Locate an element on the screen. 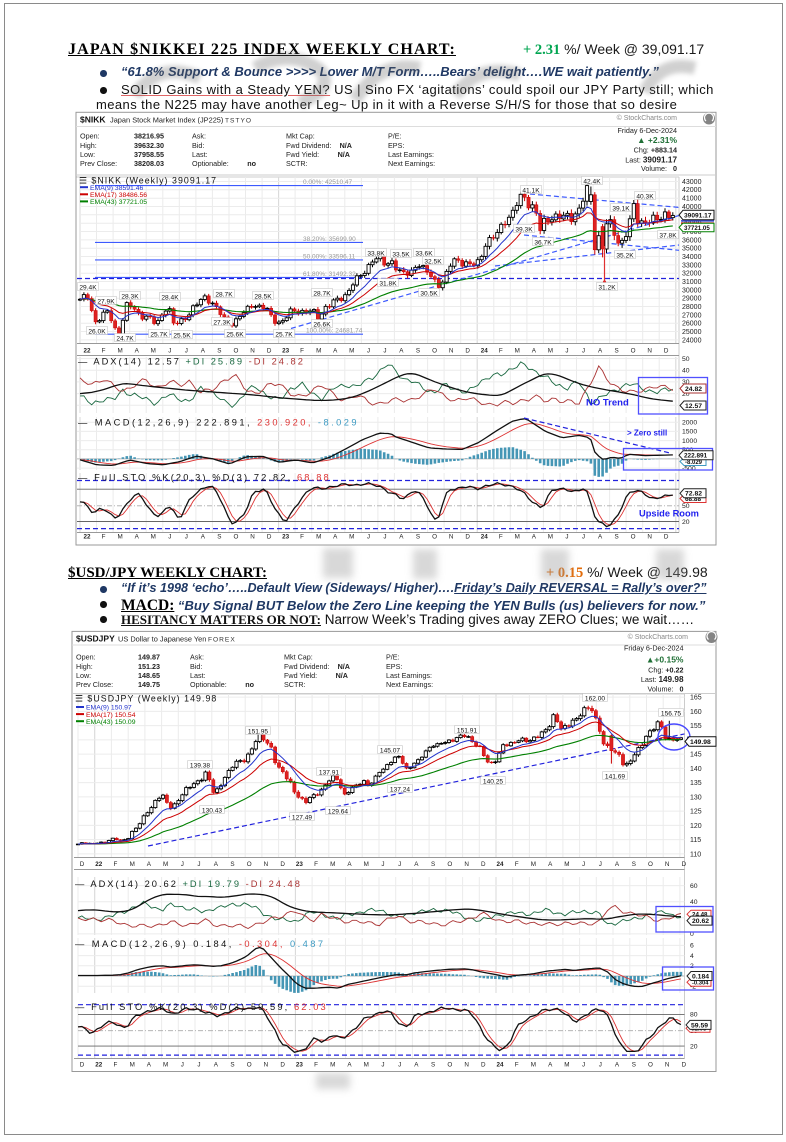  svg-text: 43000 is located at coordinates (692, 182).